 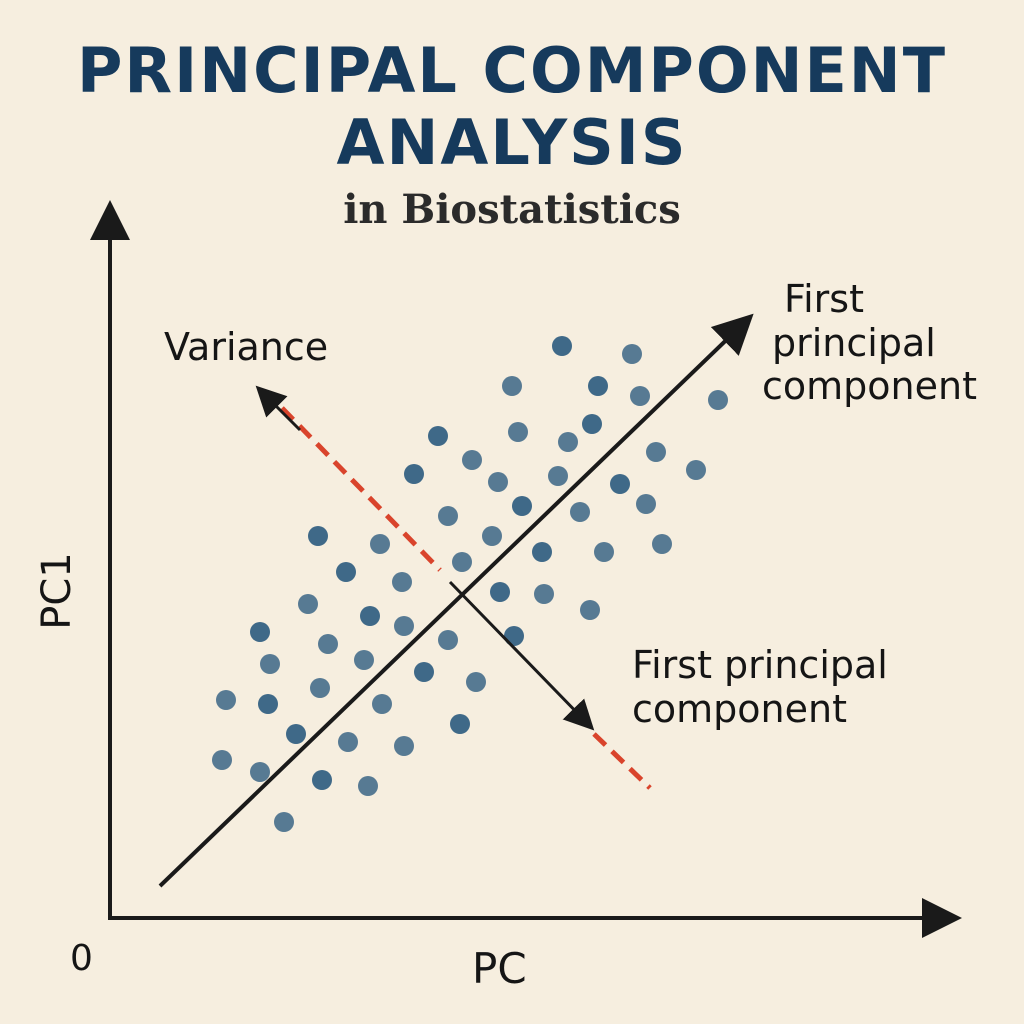 What do you see at coordinates (511, 70) in the screenshot?
I see `title-line-1: PRINCIPAL COMPONENT` at bounding box center [511, 70].